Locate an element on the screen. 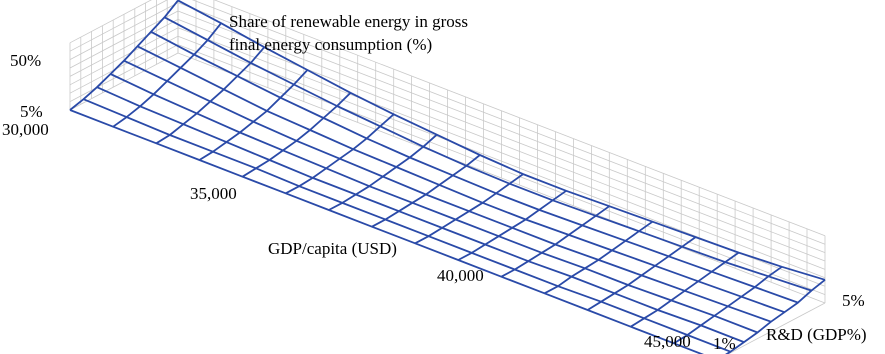 This screenshot has width=885, height=354. floor-right-edge is located at coordinates (776, 328).